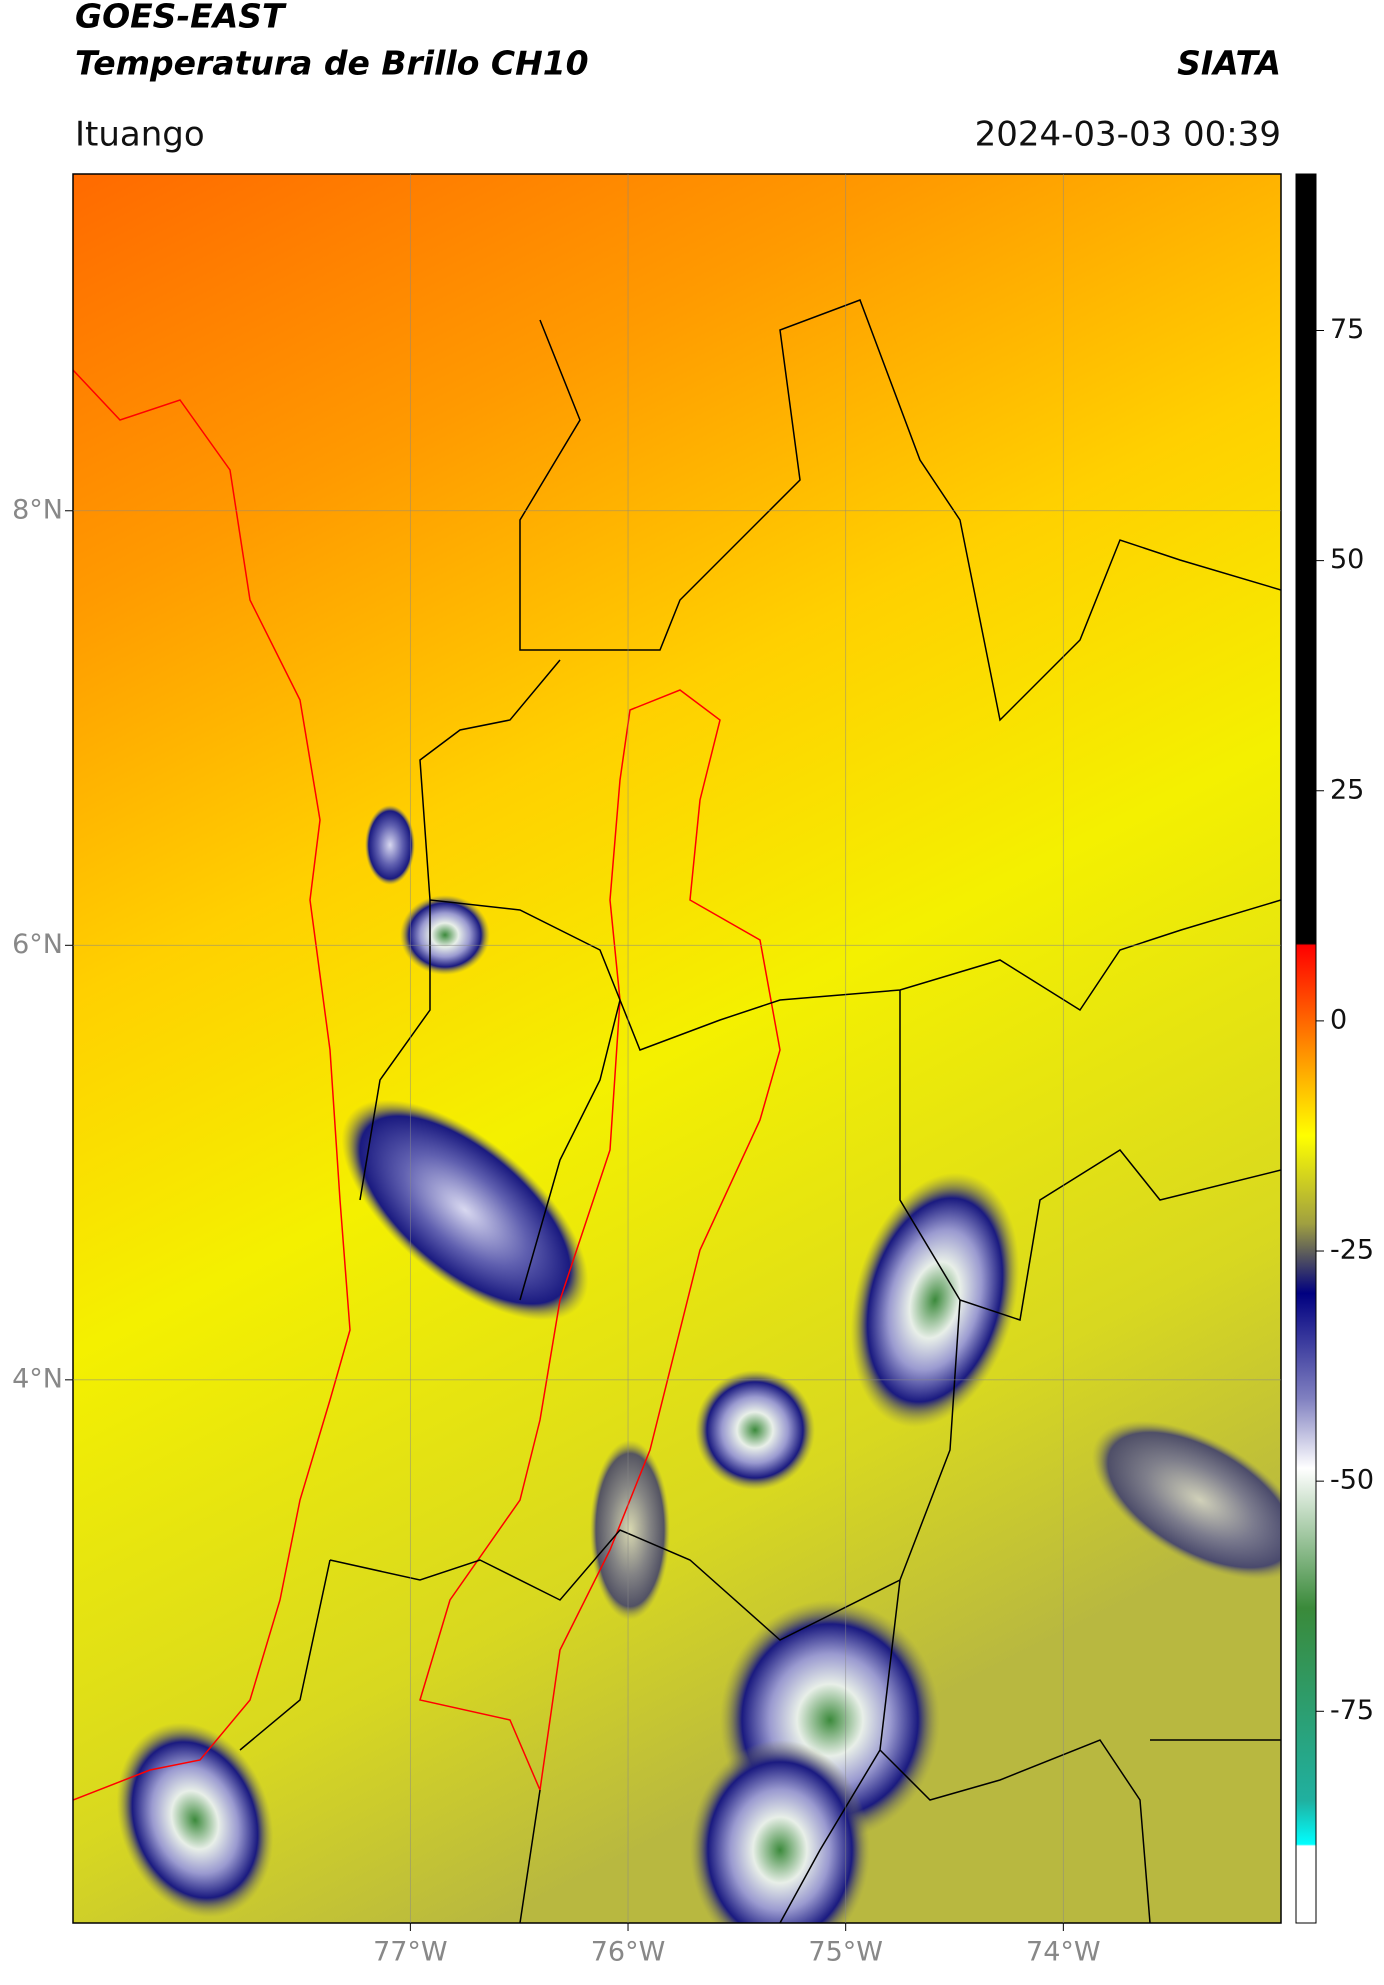 This screenshot has height=1985, width=1384. I want to click on x-tick-label: 77°W, so click(410, 1952).